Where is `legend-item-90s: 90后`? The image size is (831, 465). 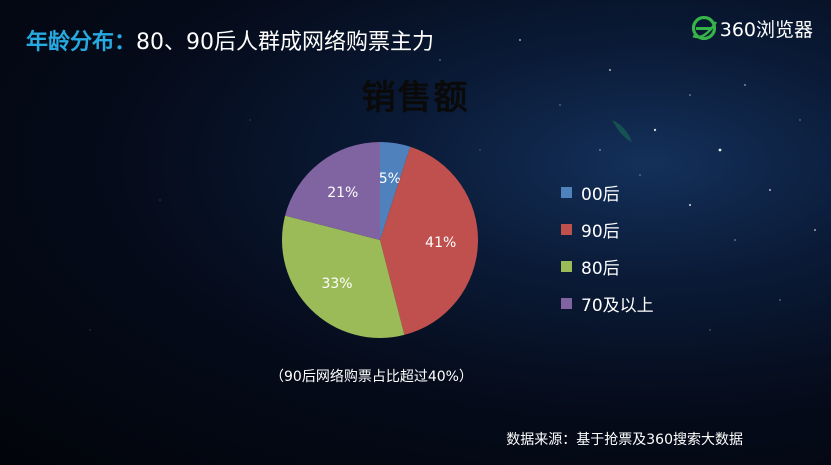
legend-item-90s: 90后 is located at coordinates (607, 229).